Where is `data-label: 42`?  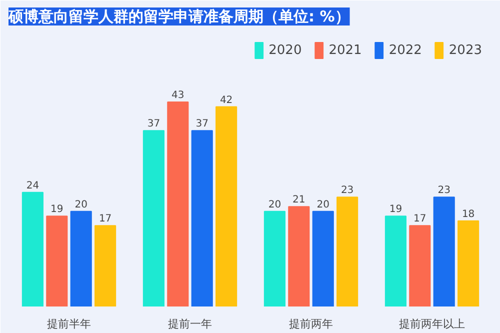 data-label: 42 is located at coordinates (226, 100).